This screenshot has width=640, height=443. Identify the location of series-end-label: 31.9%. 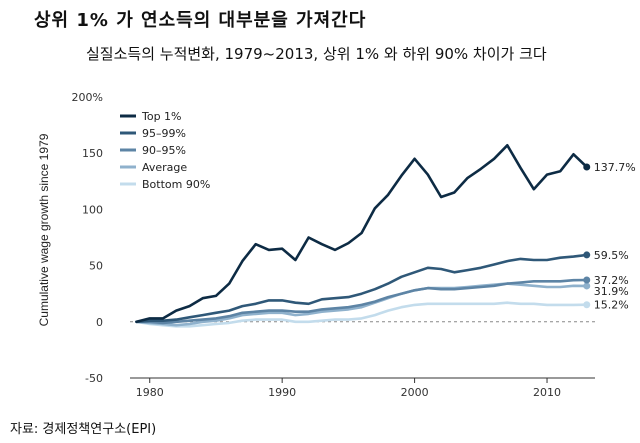
(611, 291).